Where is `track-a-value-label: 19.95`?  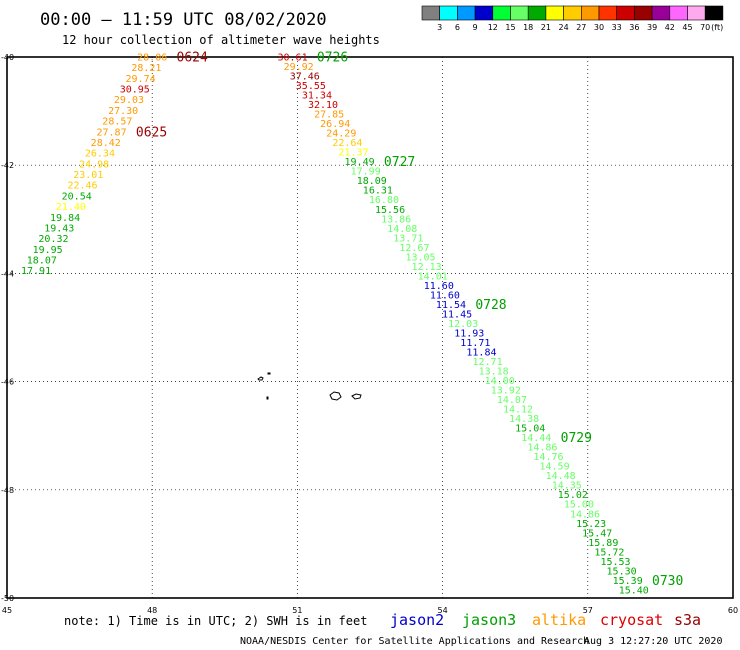
track-a-value-label: 19.95 is located at coordinates (48, 250).